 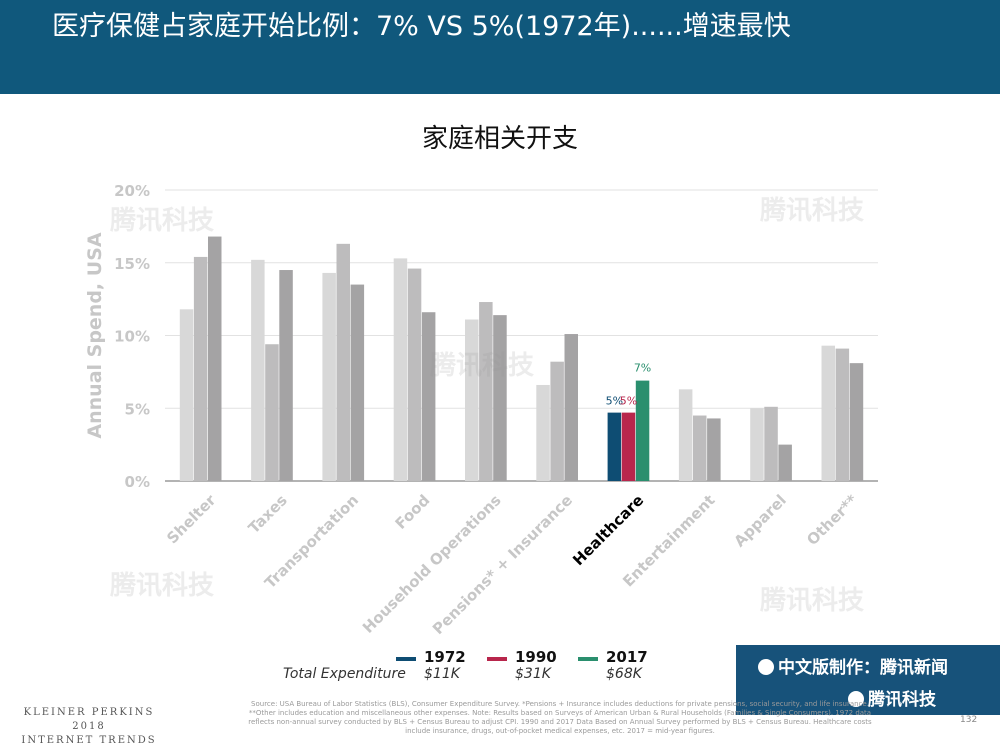 I want to click on y-tick-label: 0%, so click(x=137, y=482).